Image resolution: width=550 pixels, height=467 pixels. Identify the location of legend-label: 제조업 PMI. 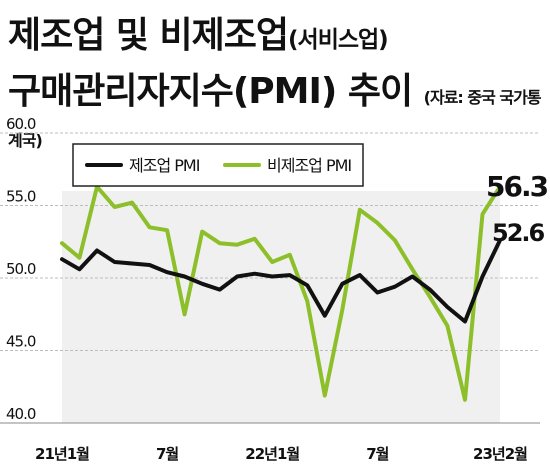
(164, 165).